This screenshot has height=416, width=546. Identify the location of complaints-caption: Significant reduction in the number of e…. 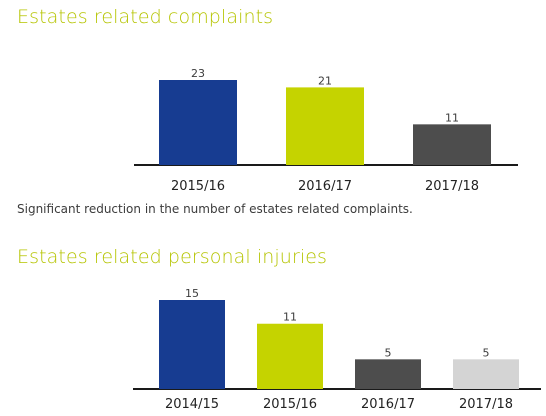
(215, 209).